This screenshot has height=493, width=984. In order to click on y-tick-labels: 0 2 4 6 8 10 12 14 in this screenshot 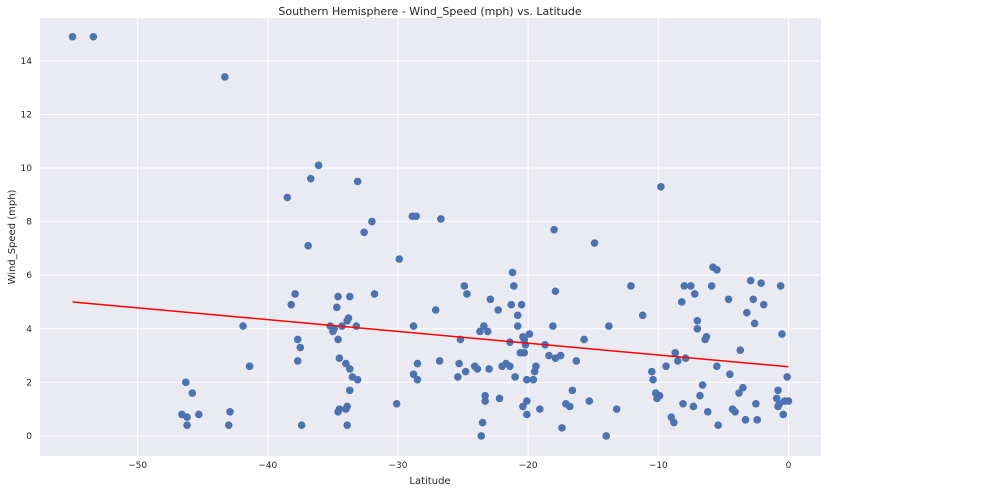, I will do `click(27, 249)`.